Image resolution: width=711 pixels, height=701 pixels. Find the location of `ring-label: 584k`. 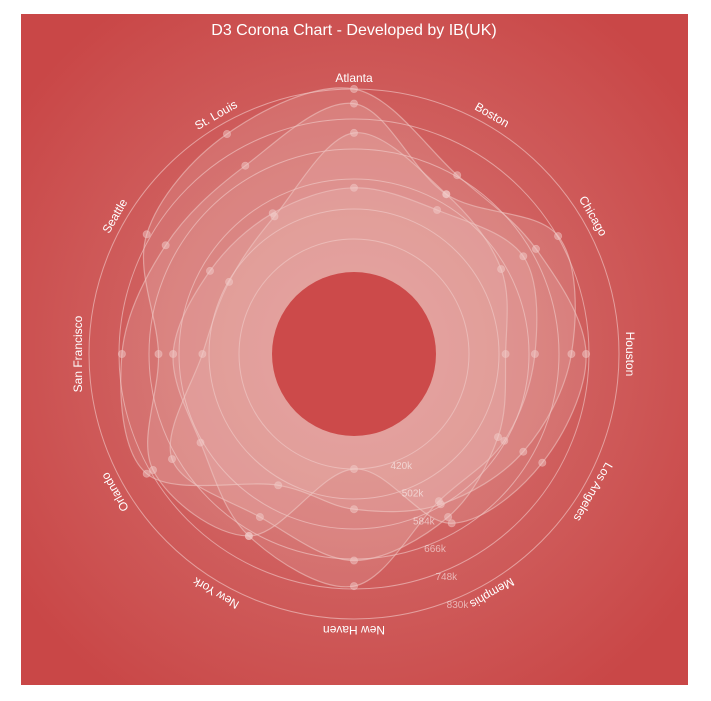

ring-label: 584k is located at coordinates (424, 521).